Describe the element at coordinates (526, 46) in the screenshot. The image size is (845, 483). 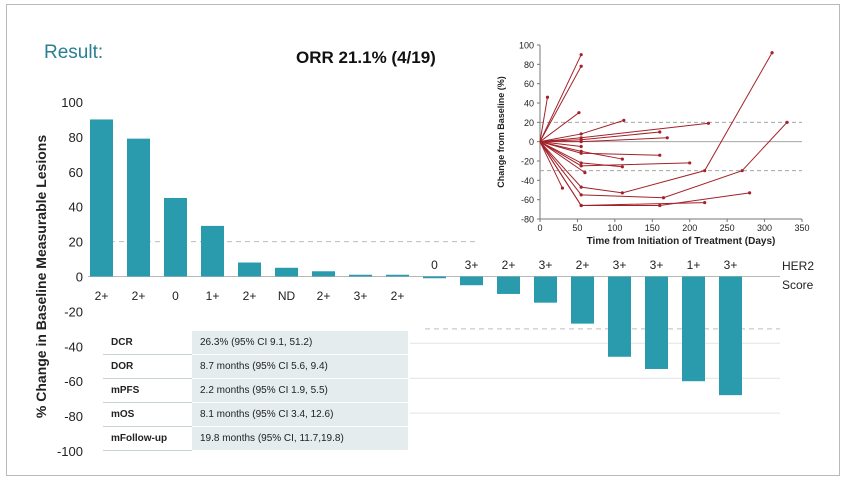
I see `inset-y-tick-label: 100` at that location.